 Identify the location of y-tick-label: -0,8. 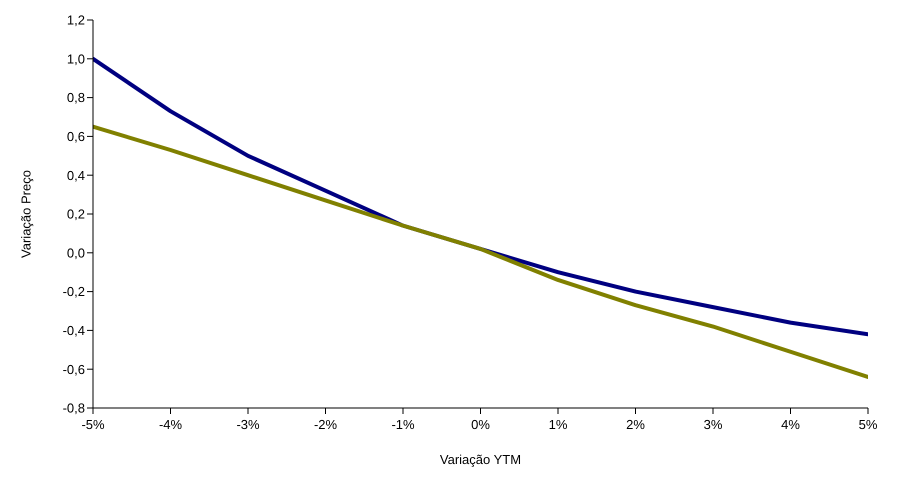
(73, 408).